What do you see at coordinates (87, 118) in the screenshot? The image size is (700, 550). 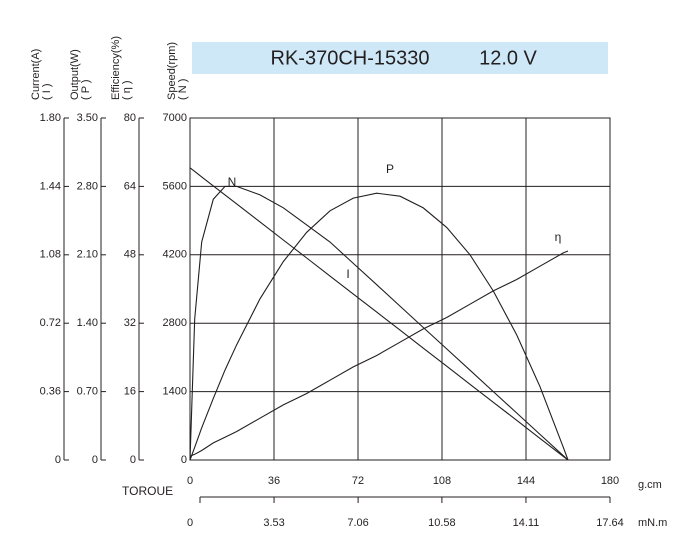 I see `y-tick-label: 3.50` at bounding box center [87, 118].